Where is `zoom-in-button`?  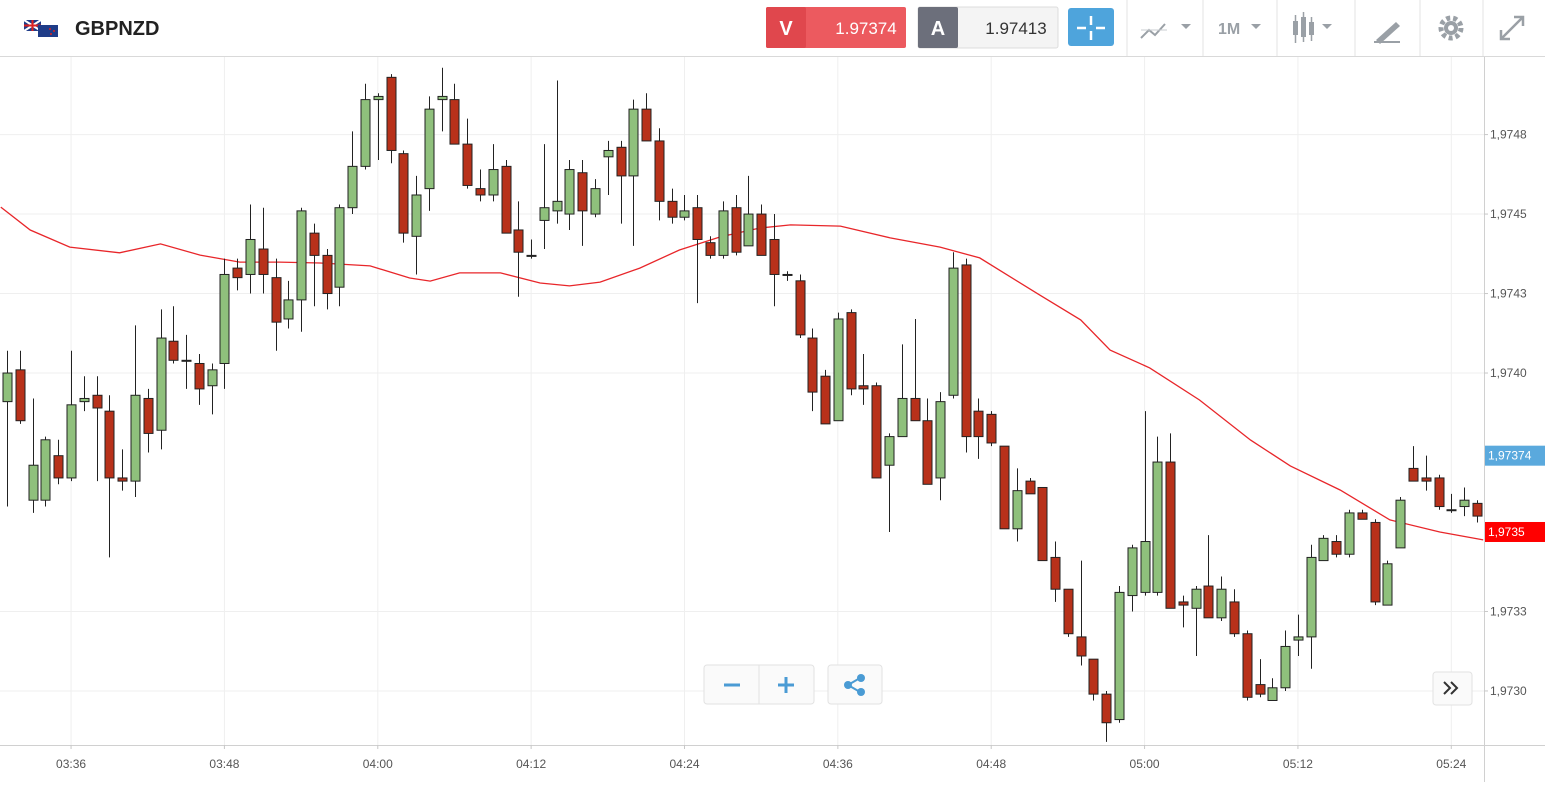 zoom-in-button is located at coordinates (786, 685).